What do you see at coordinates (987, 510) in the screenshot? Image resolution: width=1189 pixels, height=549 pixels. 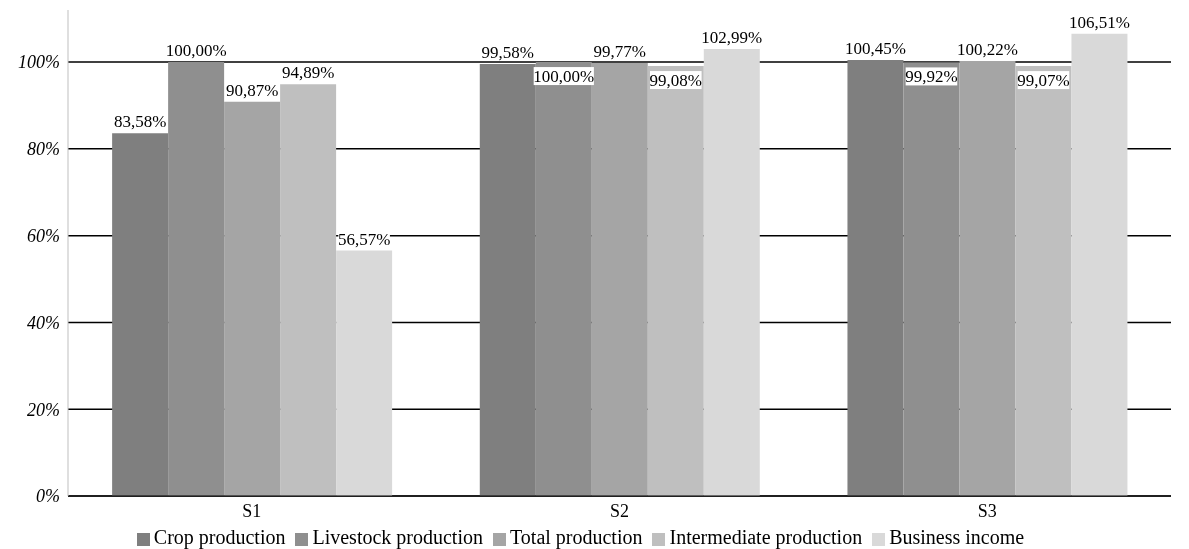 I see `x-tick-label: S3` at bounding box center [987, 510].